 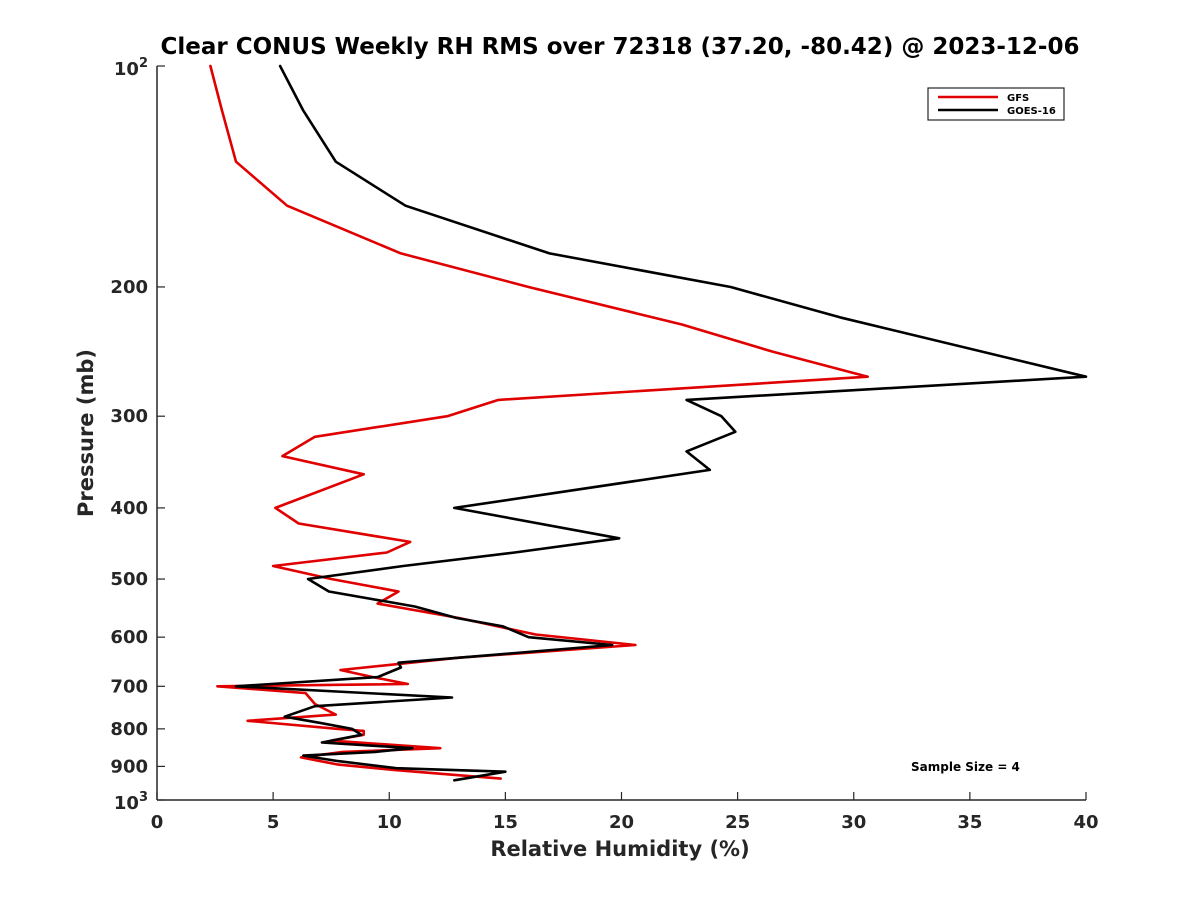 What do you see at coordinates (621, 822) in the screenshot?
I see `x-tick-label: 20` at bounding box center [621, 822].